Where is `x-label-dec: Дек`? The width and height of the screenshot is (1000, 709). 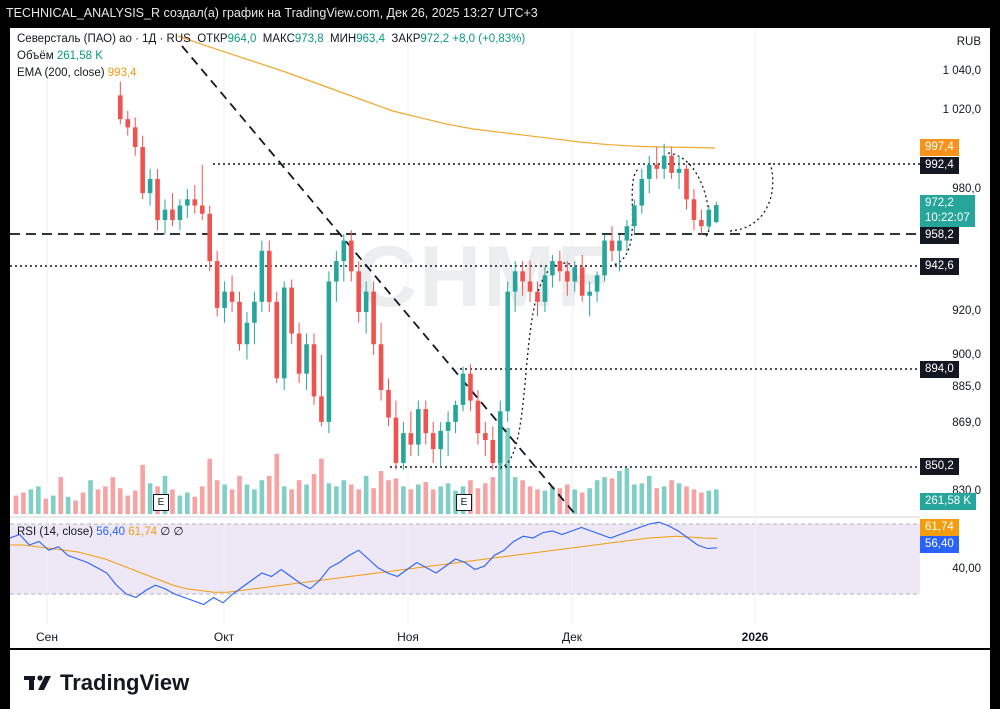 x-label-dec: Дек is located at coordinates (572, 637).